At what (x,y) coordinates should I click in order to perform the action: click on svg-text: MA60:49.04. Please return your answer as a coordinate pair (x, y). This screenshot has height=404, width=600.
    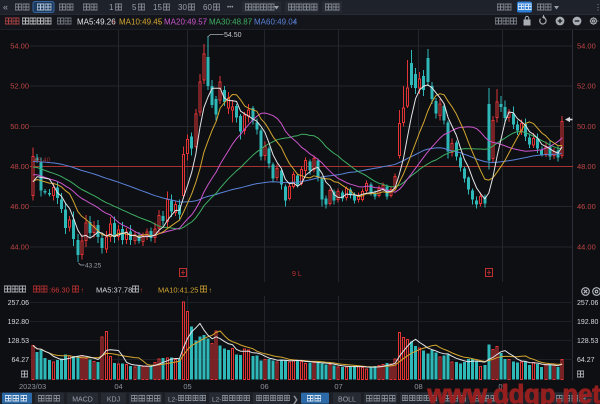
    Looking at the image, I should click on (276, 22).